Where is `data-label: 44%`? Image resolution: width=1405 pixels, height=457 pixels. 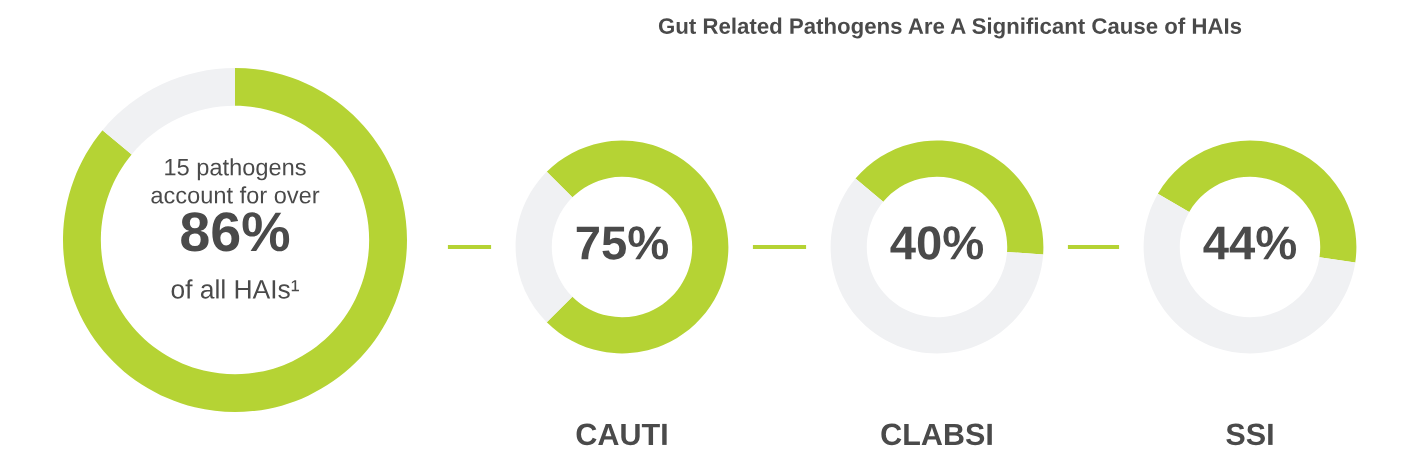 data-label: 44% is located at coordinates (1250, 243).